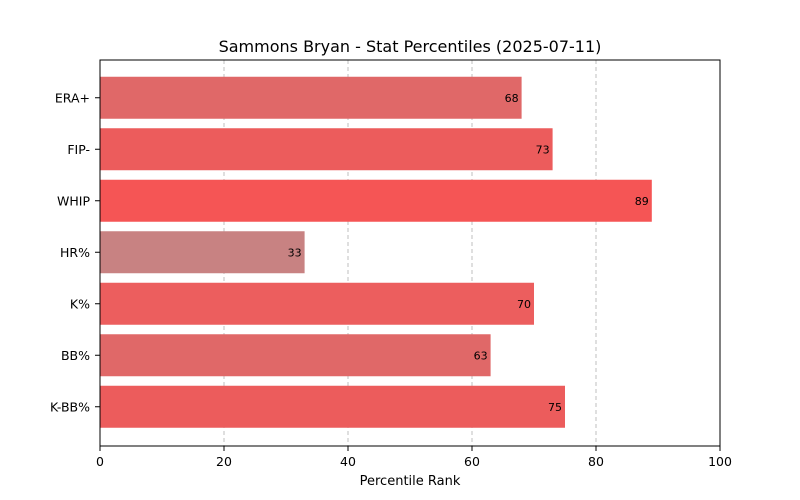 This screenshot has height=500, width=800. Describe the element at coordinates (348, 461) in the screenshot. I see `x-tick-label: 40` at that location.